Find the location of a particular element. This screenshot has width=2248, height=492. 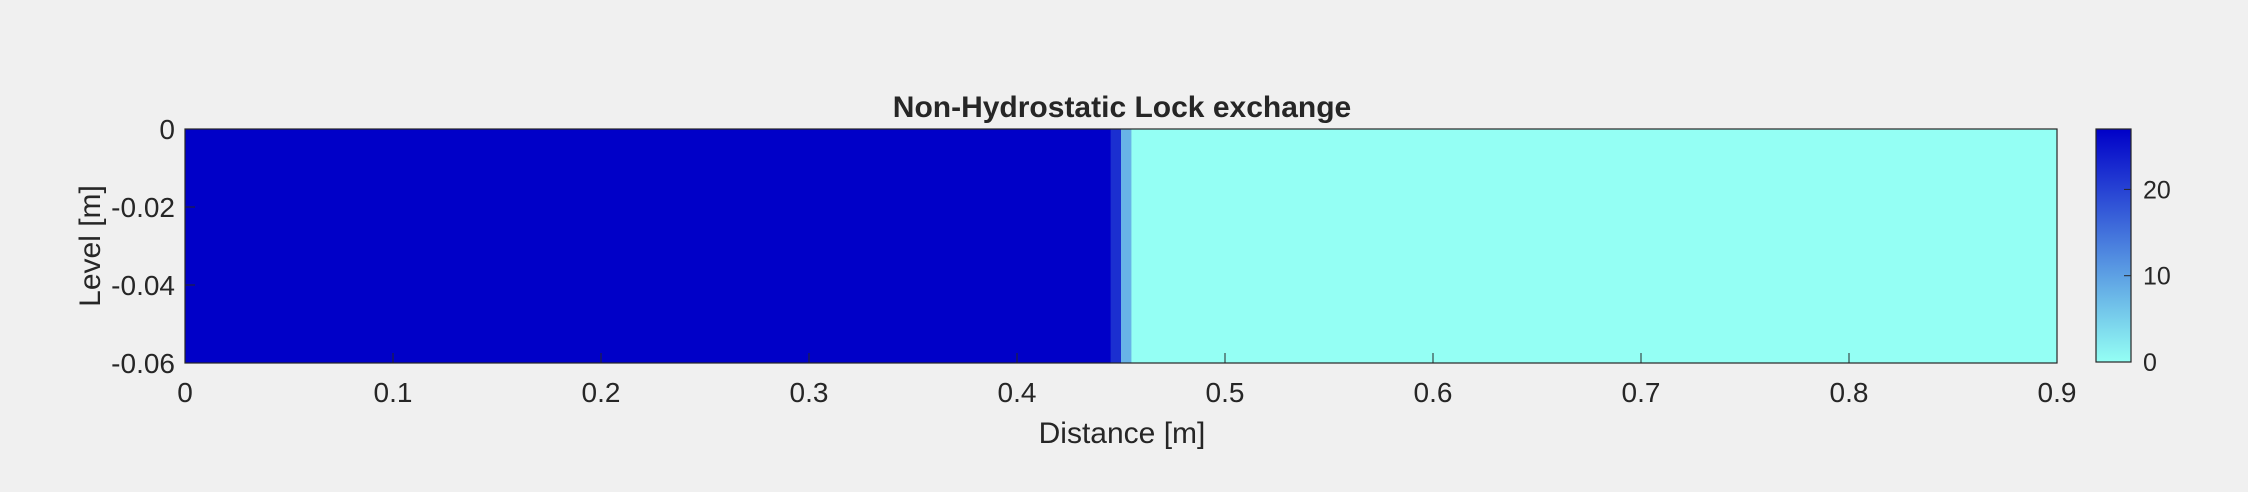

x-tick-label: 0.7 is located at coordinates (1641, 392).